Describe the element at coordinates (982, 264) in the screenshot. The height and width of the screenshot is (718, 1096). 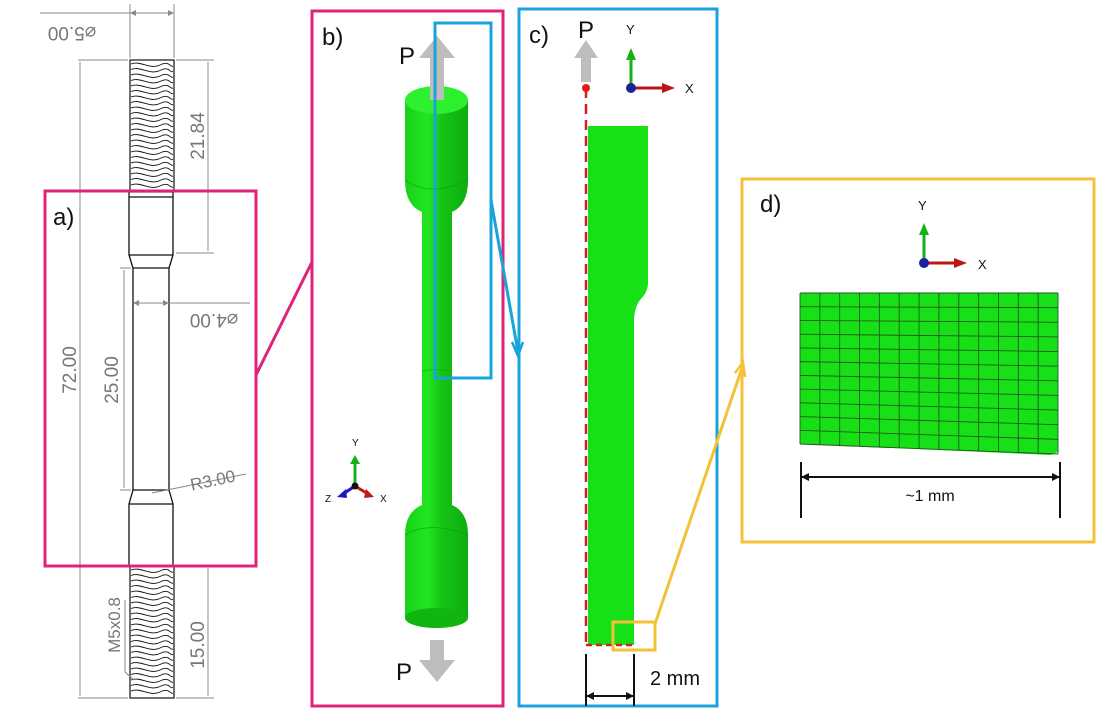
I see `axis-x-label-d: X` at that location.